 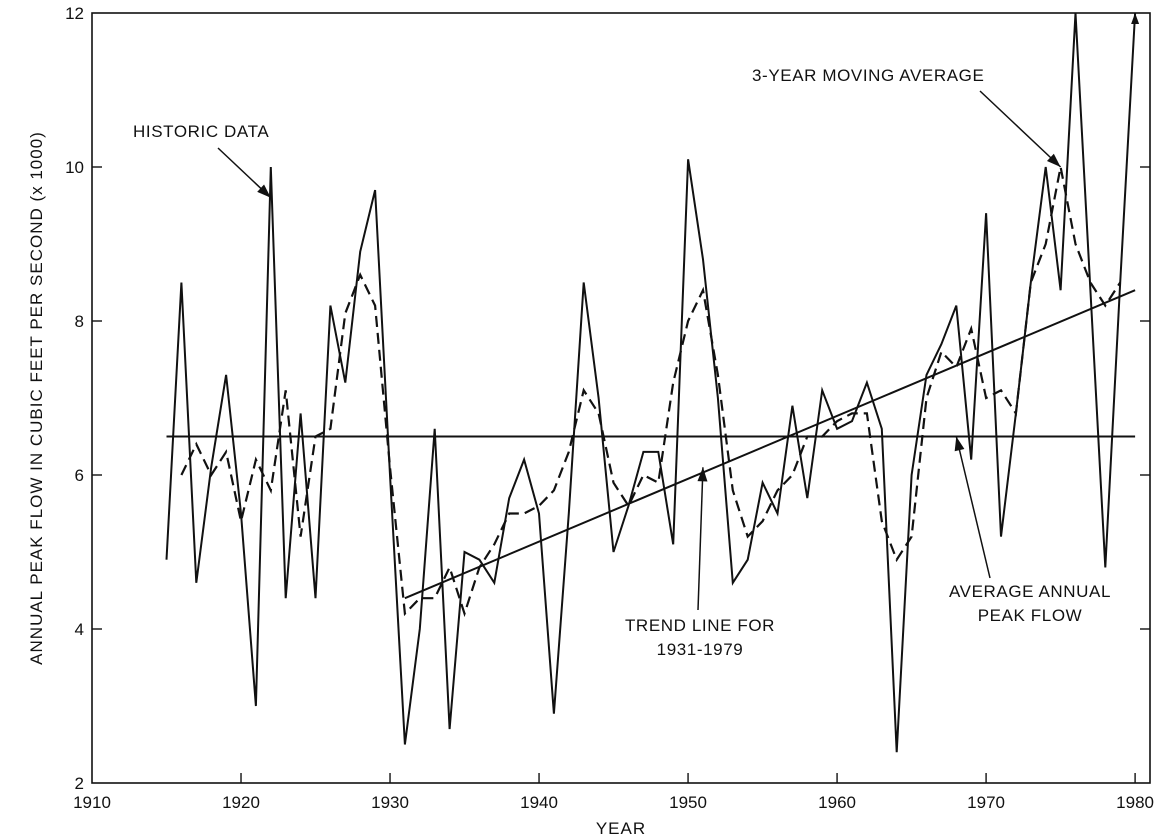 I want to click on annotation-trend-line-text: 1931-1979, so click(x=700, y=649).